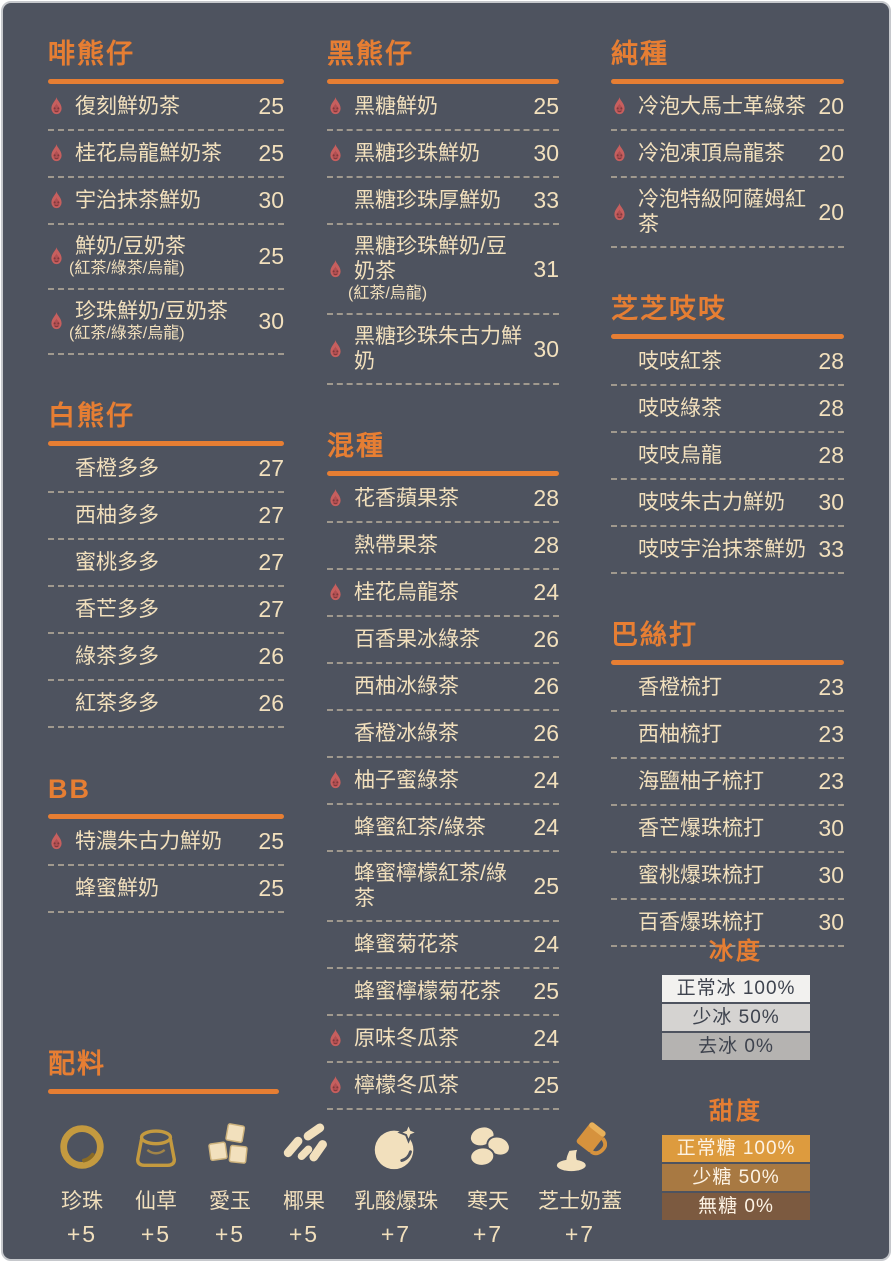 The height and width of the screenshot is (1262, 892). Describe the element at coordinates (443, 945) in the screenshot. I see `menu-item: 蜂蜜菊花茶 24` at that location.